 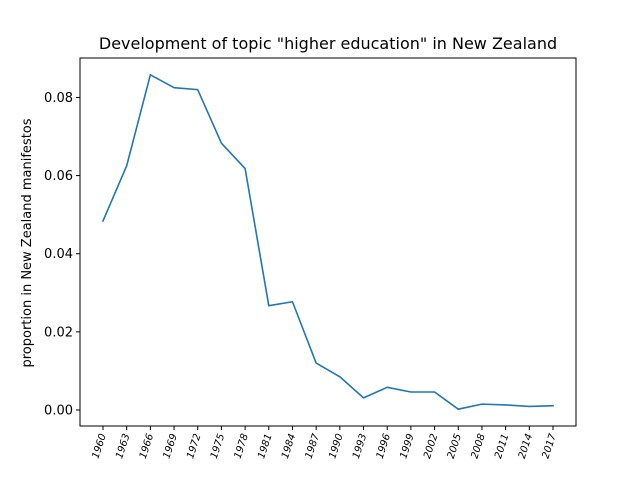 I want to click on x-tick-label: 1993, so click(x=360, y=447).